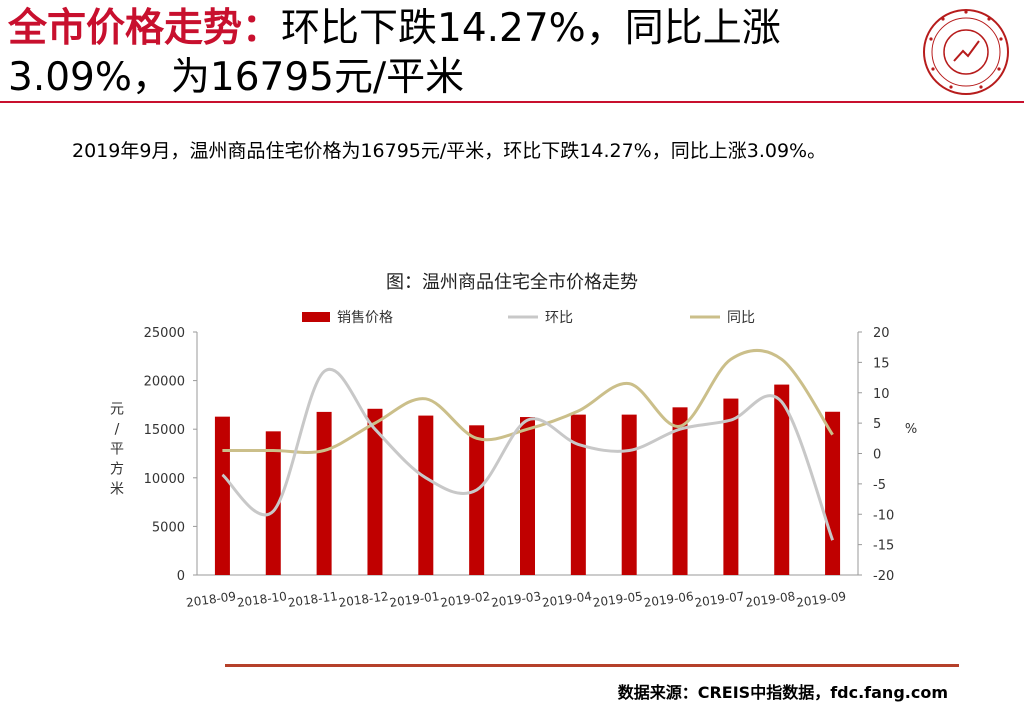  I want to click on data-source: 数据来源：CREIS中指数据，fdc.fang.com, so click(782, 692).